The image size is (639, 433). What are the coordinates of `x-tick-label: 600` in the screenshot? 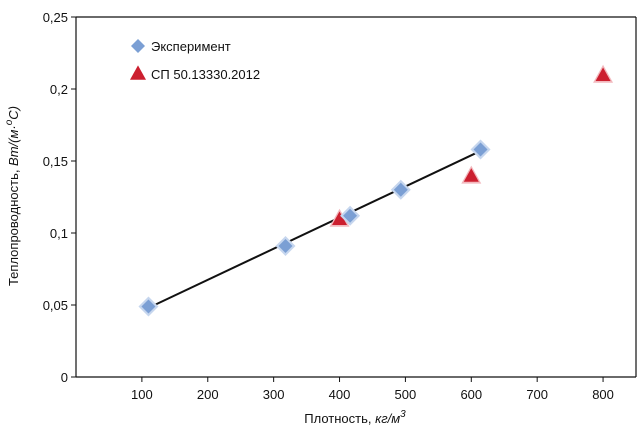 It's located at (471, 394).